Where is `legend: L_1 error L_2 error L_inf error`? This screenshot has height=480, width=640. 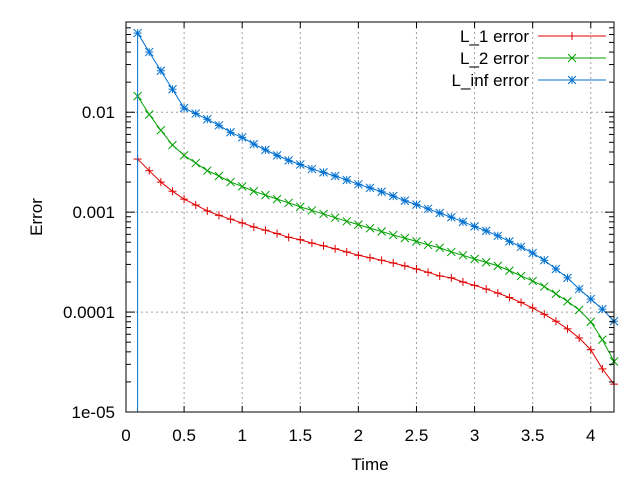
legend: L_1 error L_2 error L_inf error is located at coordinates (529, 58).